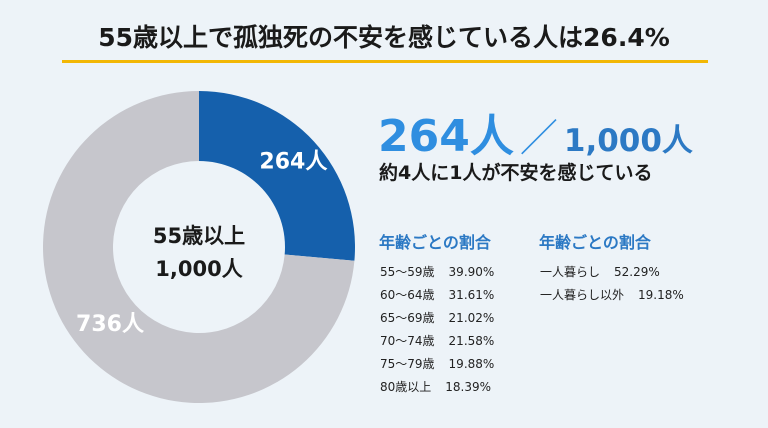  Describe the element at coordinates (437, 391) in the screenshot. I see `age-breakdown-item: 80歳以上 18.39%` at that location.